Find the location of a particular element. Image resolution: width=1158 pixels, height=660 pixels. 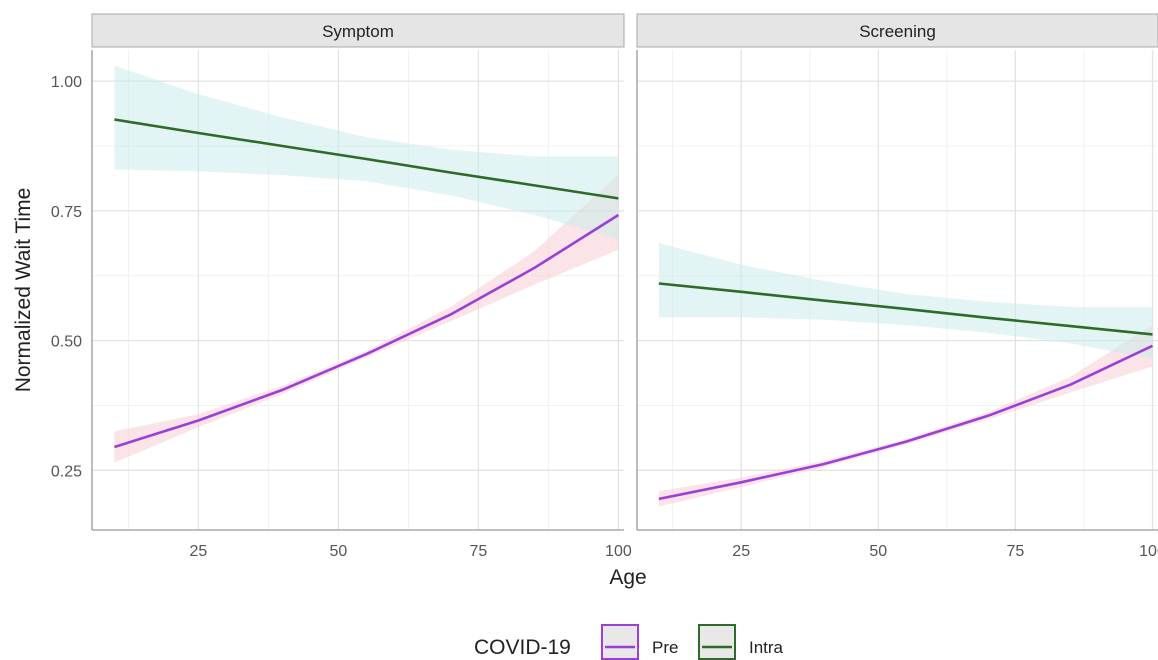

facet-strip-label: Symptom is located at coordinates (358, 31).